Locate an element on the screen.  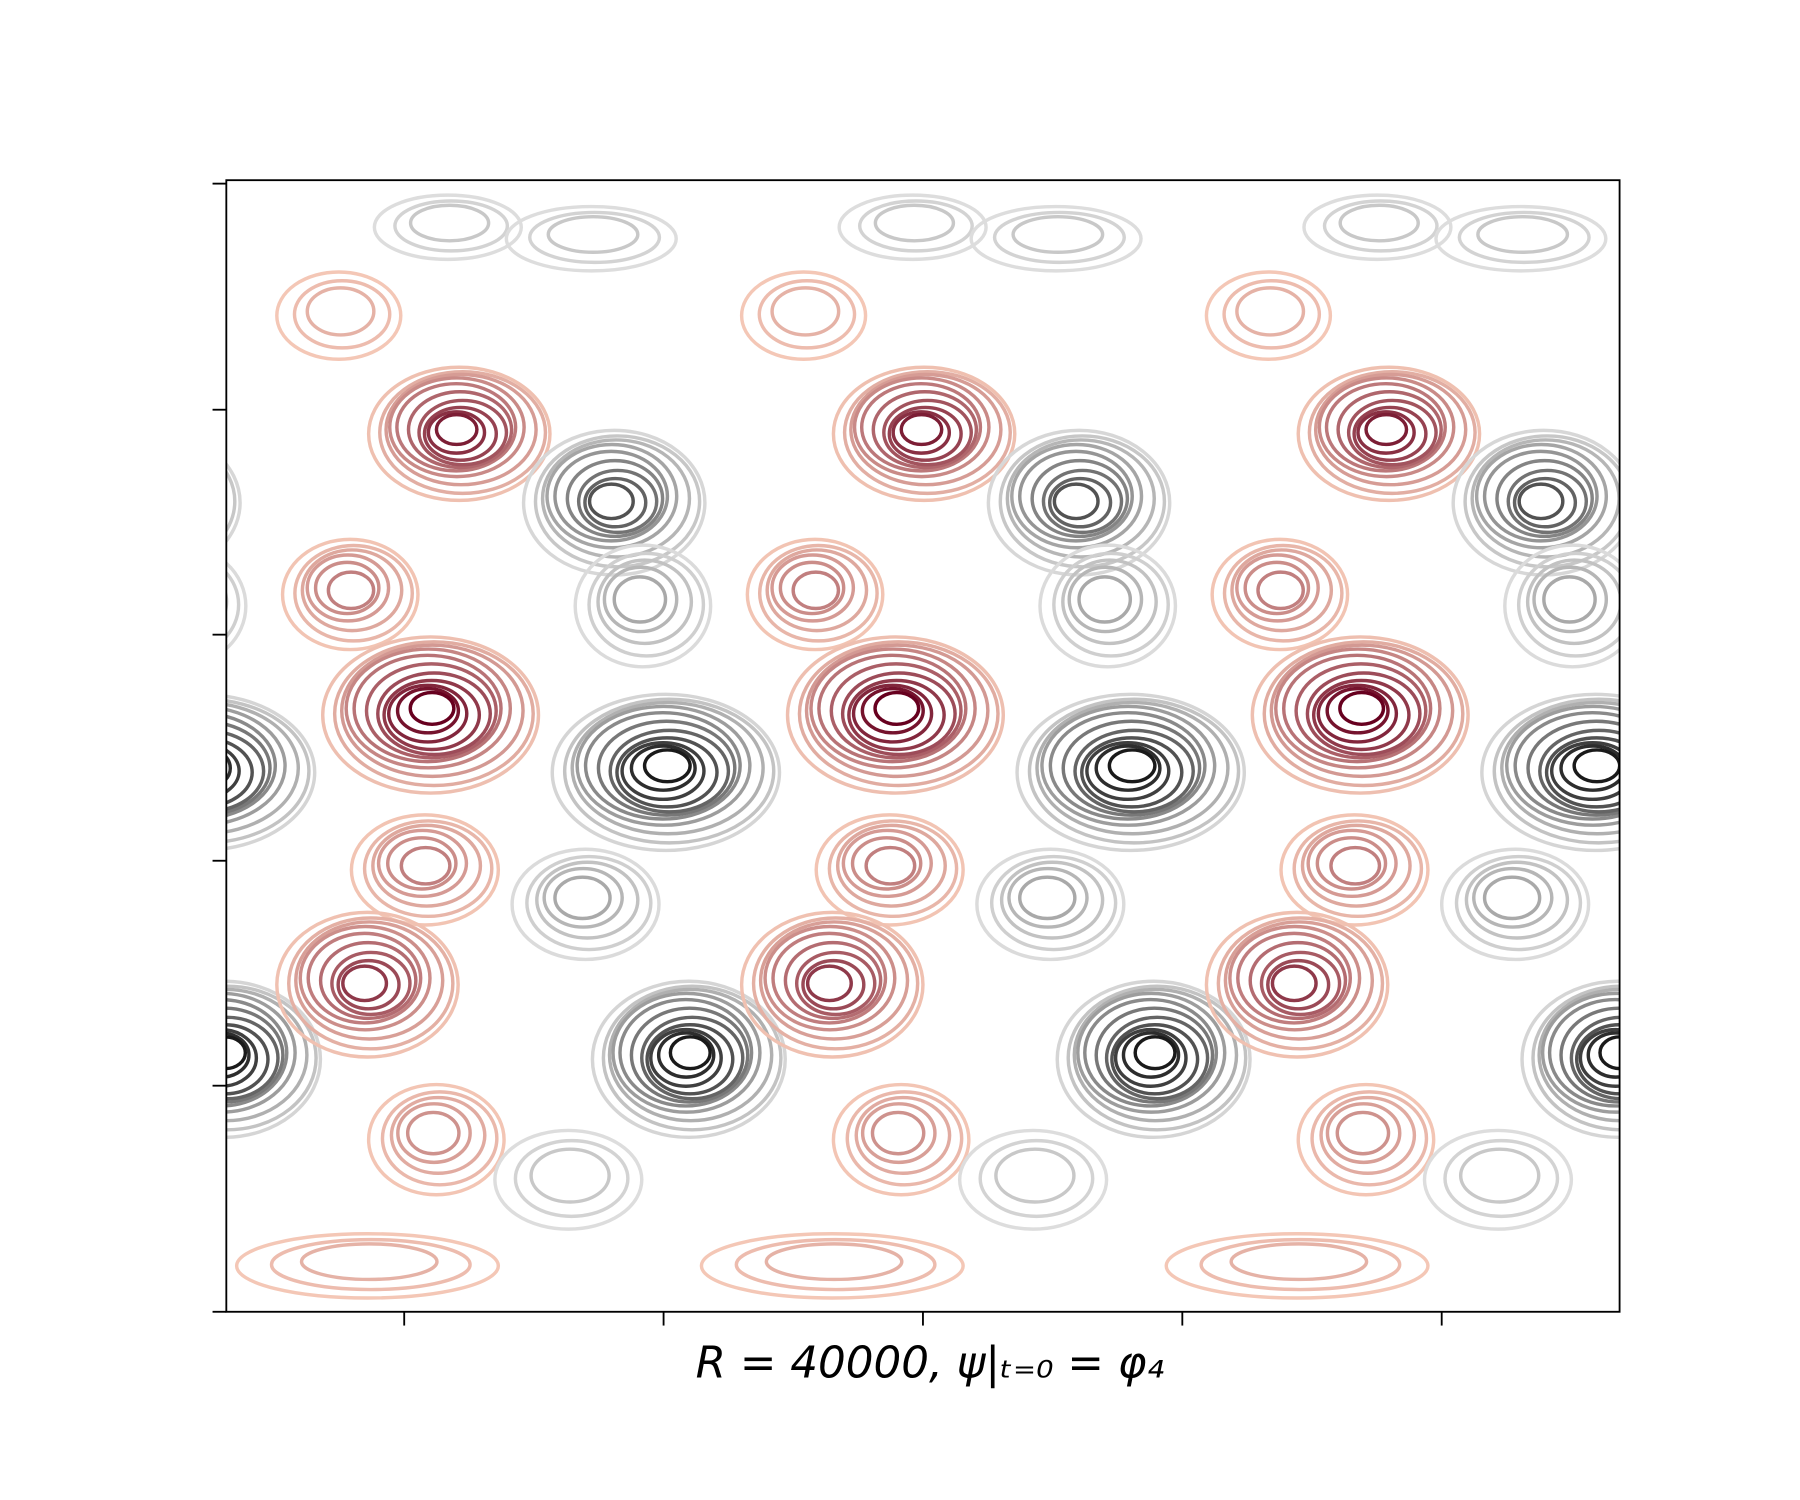
y-ticks is located at coordinates (219, 747).